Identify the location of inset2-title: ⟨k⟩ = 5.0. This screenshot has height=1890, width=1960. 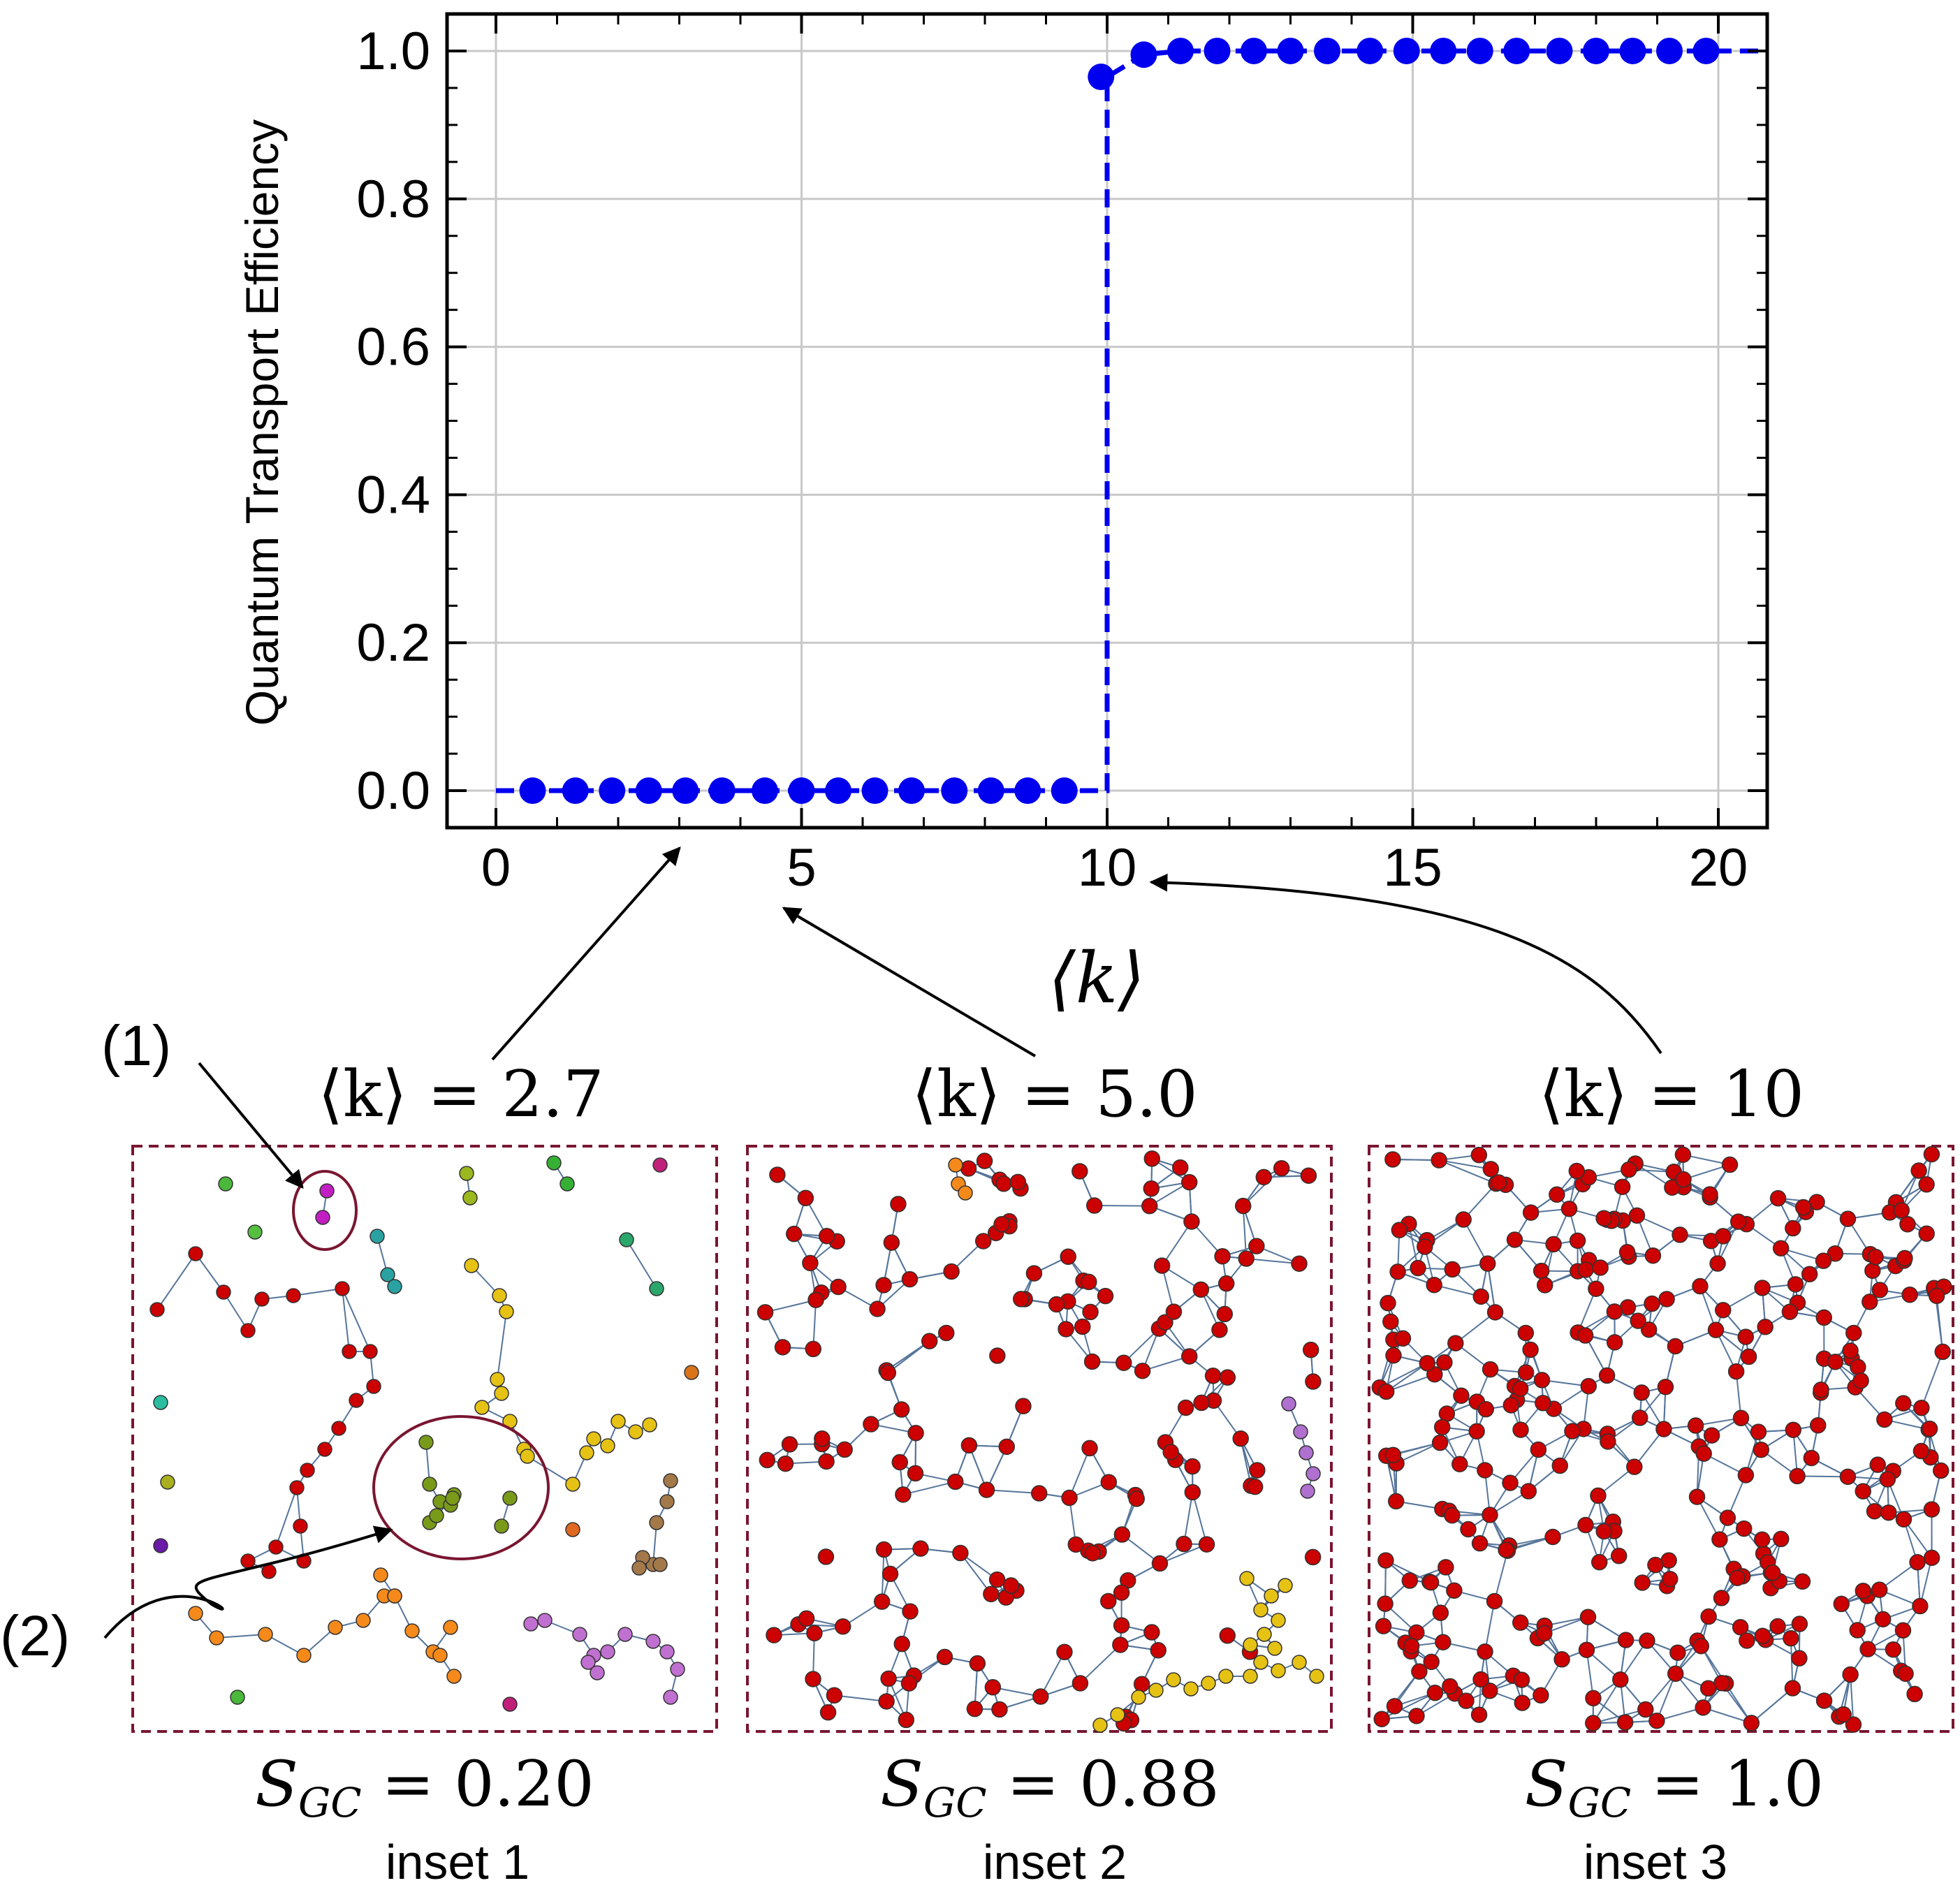
(1054, 1094).